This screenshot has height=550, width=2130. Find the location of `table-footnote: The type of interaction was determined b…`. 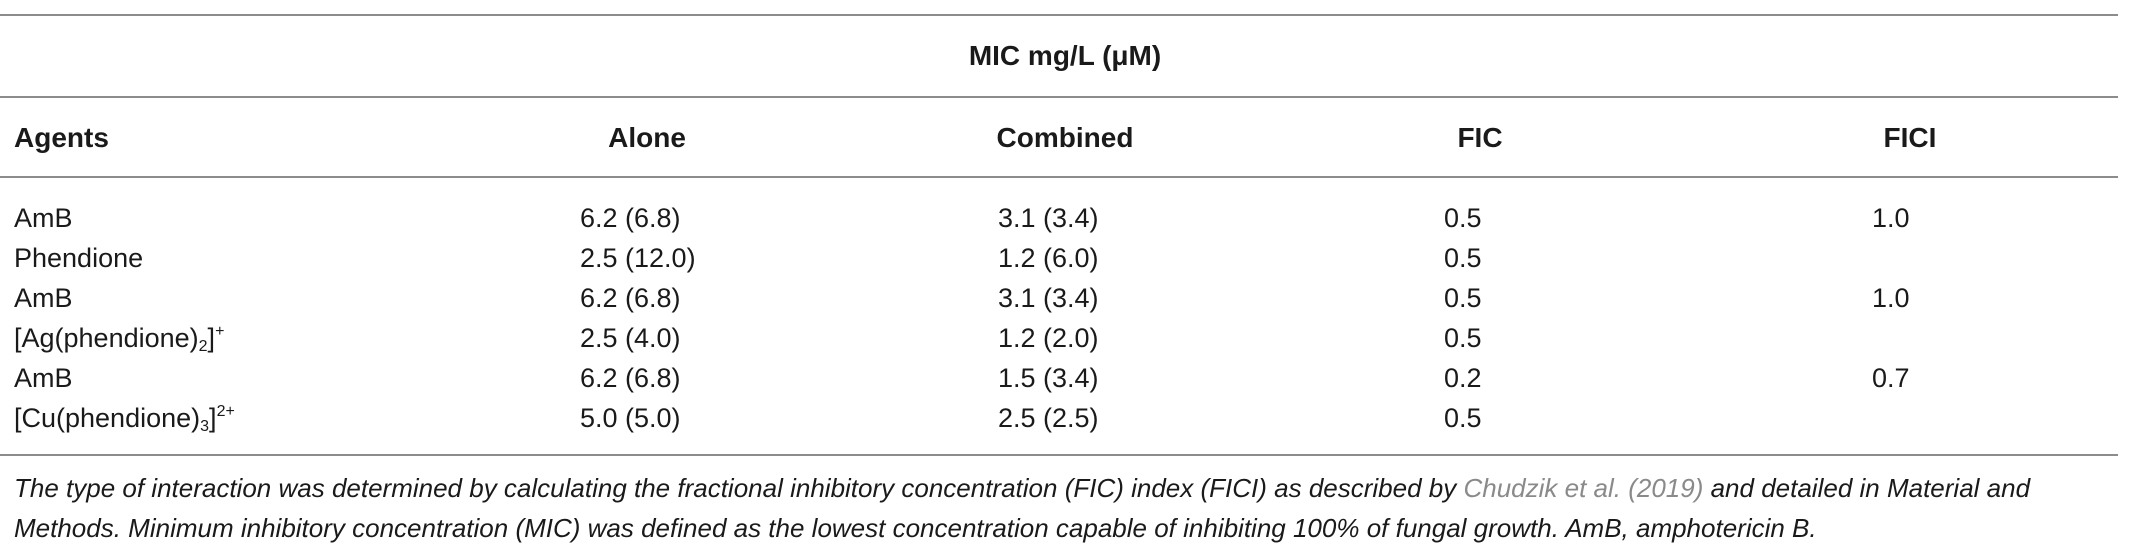

table-footnote: The type of interaction was determined b… is located at coordinates (1064, 508).